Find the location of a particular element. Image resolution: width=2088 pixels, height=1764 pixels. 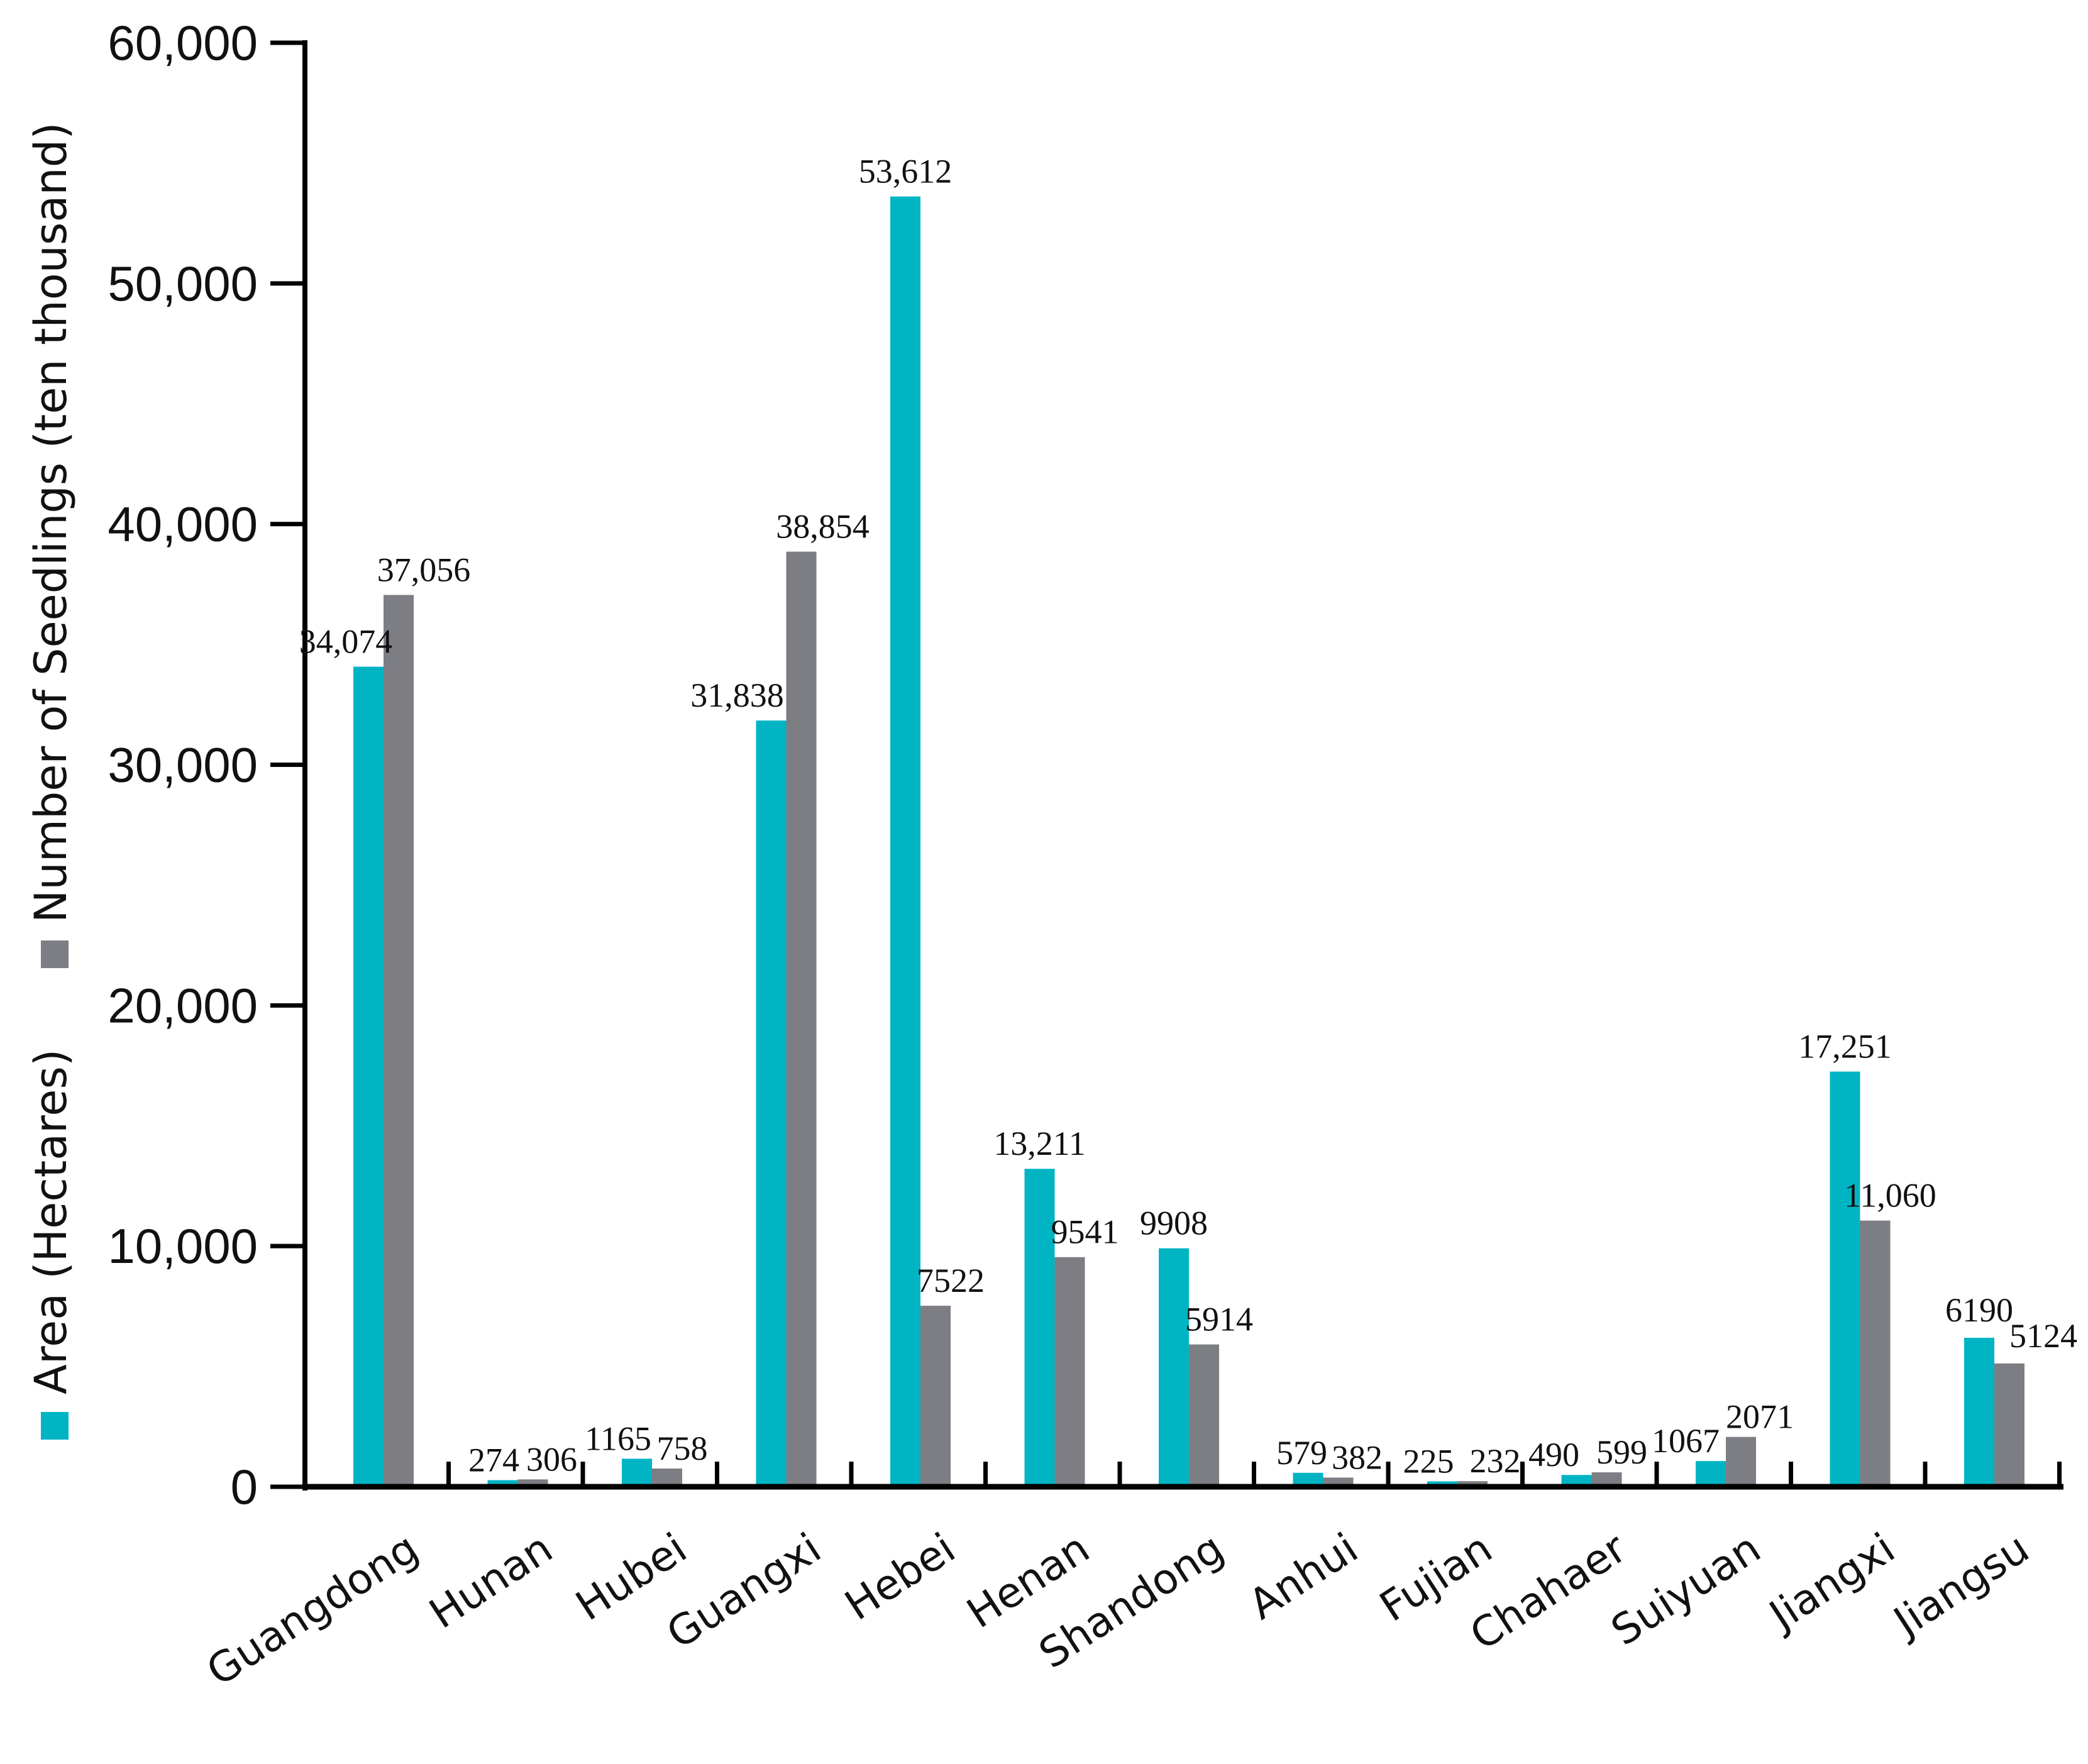

x-tick-label-hebei: Hebei is located at coordinates (900, 1577).